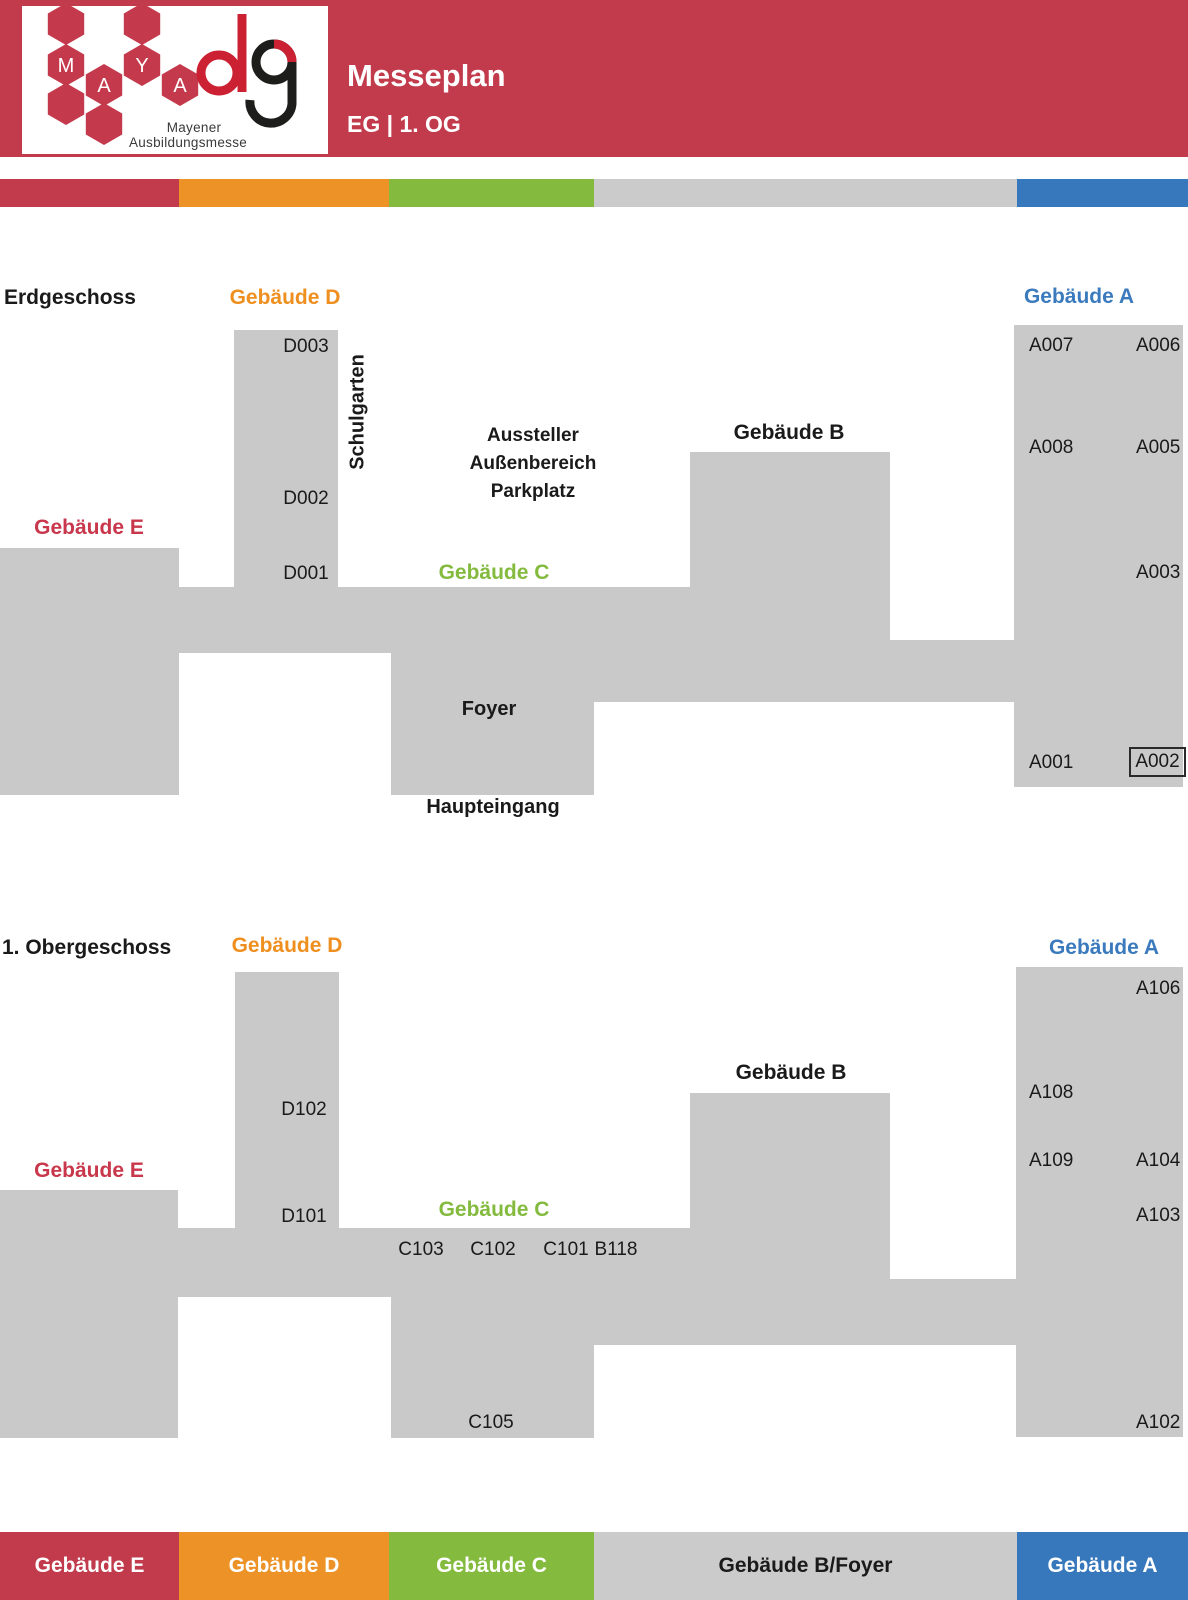  What do you see at coordinates (594, 78) in the screenshot?
I see `header-band: M A Y A Mayener Ausbildungsmesse M` at bounding box center [594, 78].